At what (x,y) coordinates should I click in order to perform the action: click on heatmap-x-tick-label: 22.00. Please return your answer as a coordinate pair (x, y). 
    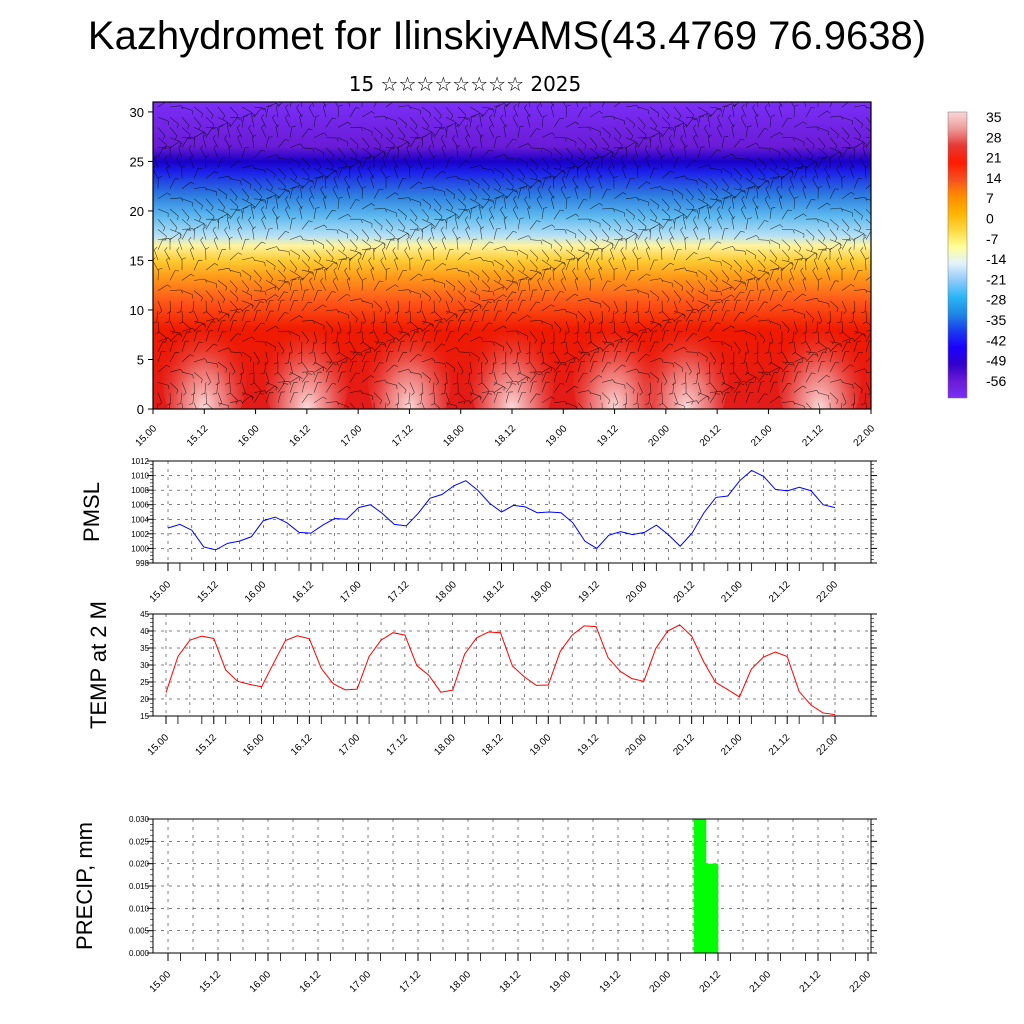
    Looking at the image, I should click on (865, 436).